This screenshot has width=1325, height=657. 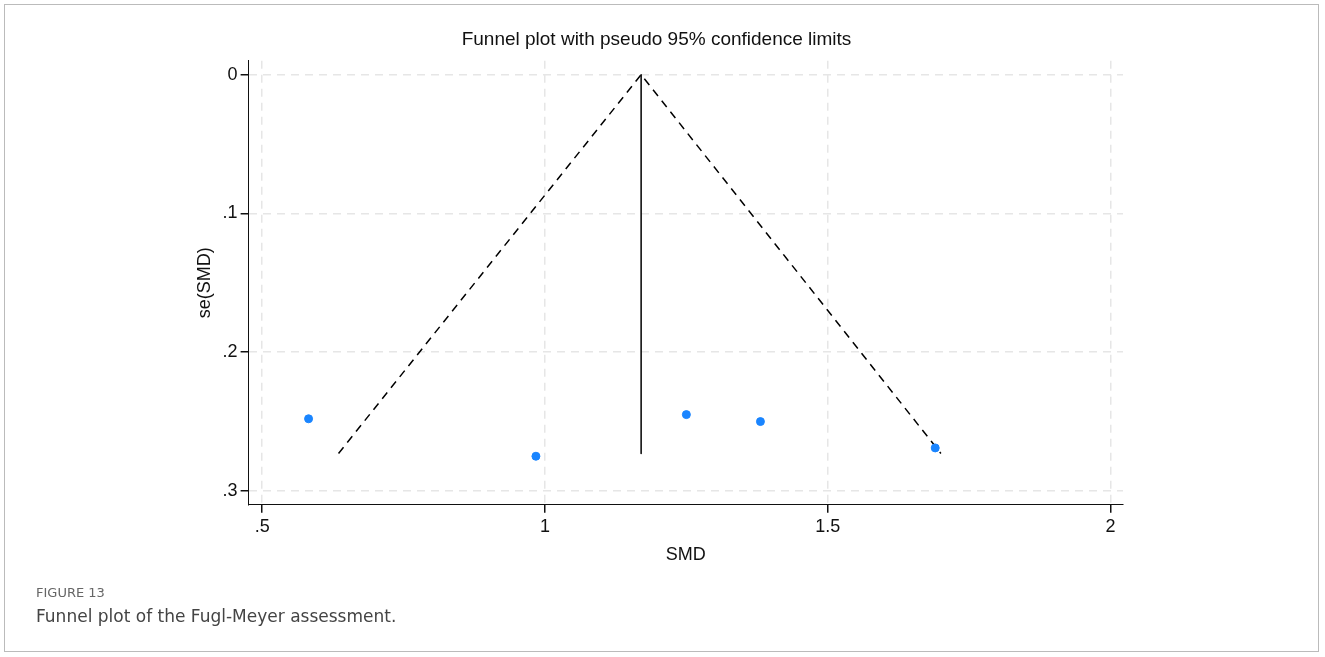 I want to click on x-tick-label: 1, so click(x=544, y=525).